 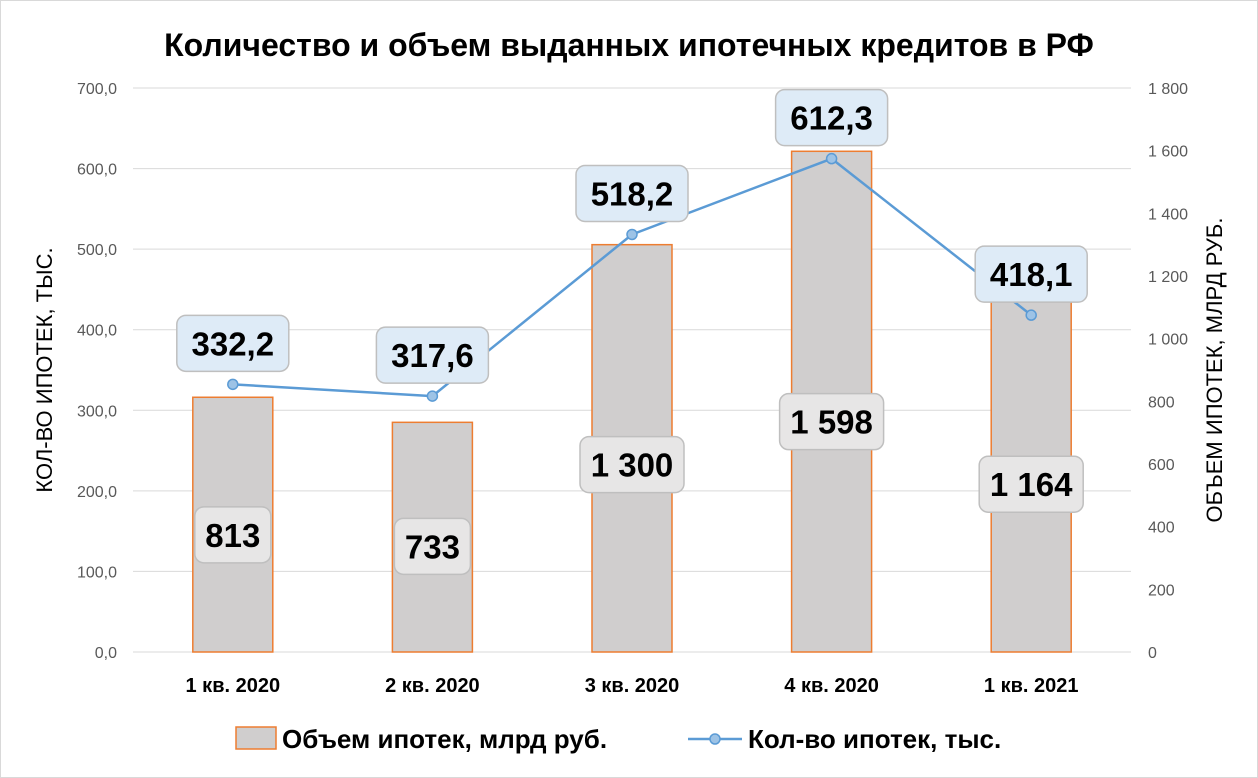 I want to click on data-label-text: 518,2, so click(x=632, y=193).